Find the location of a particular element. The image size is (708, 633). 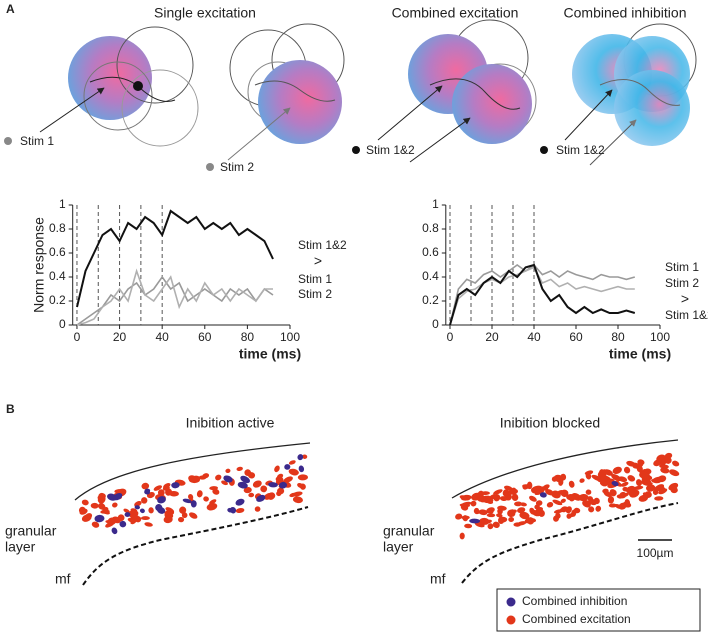

stim-label: Stim 2 is located at coordinates (237, 167).